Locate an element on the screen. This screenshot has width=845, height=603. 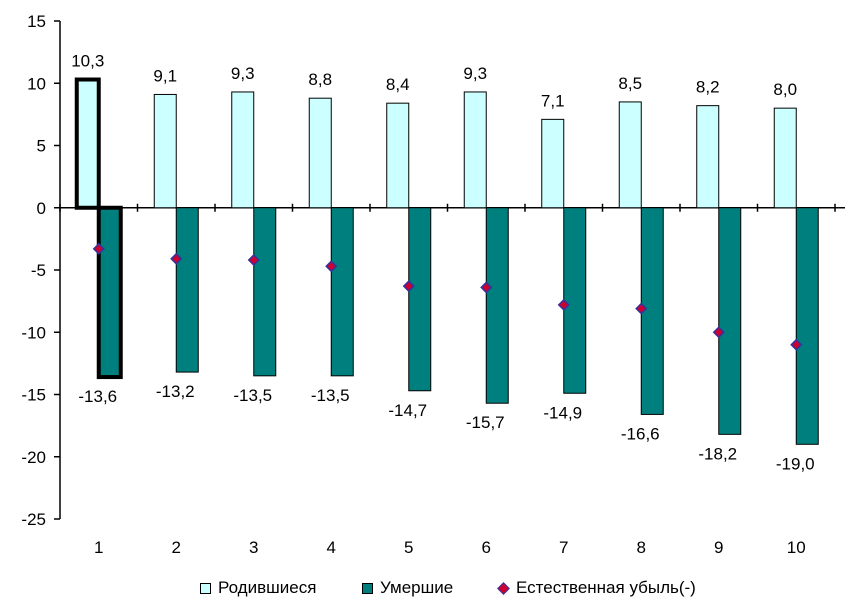
y-tick-label: 10 is located at coordinates (36, 83).